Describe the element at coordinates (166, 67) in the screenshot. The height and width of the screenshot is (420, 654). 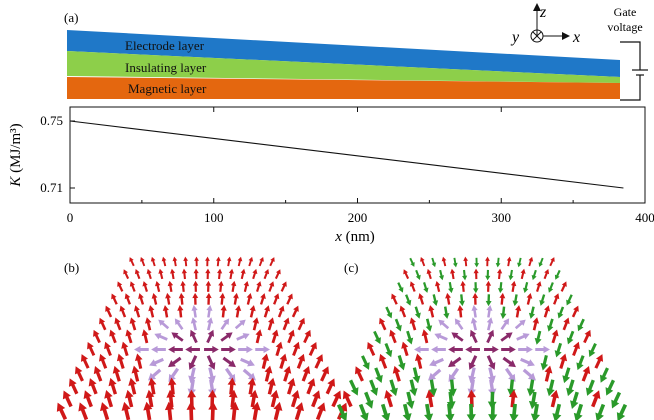
I see `insulating-layer-label: Insulating layer` at that location.